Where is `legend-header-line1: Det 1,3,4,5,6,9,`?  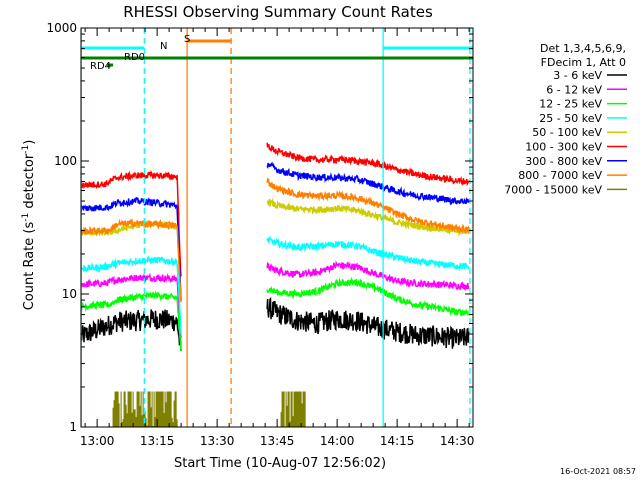 legend-header-line1: Det 1,3,4,5,6,9, is located at coordinates (583, 48).